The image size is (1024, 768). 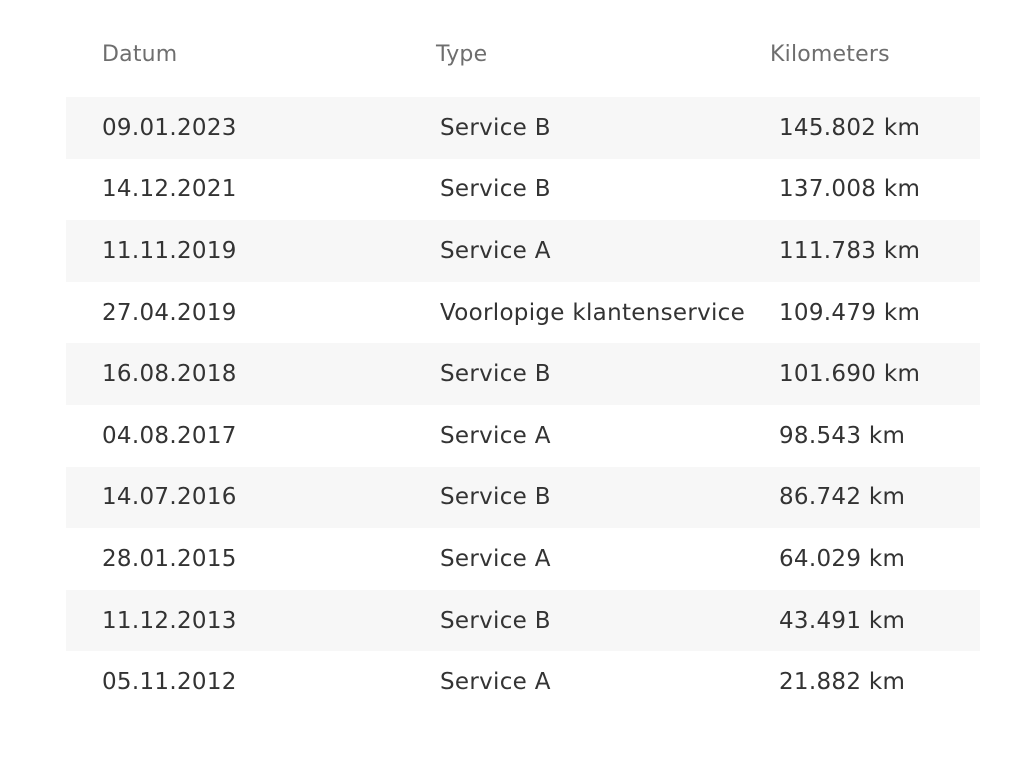 I want to click on cell-date: 04.08.2017, so click(x=169, y=435).